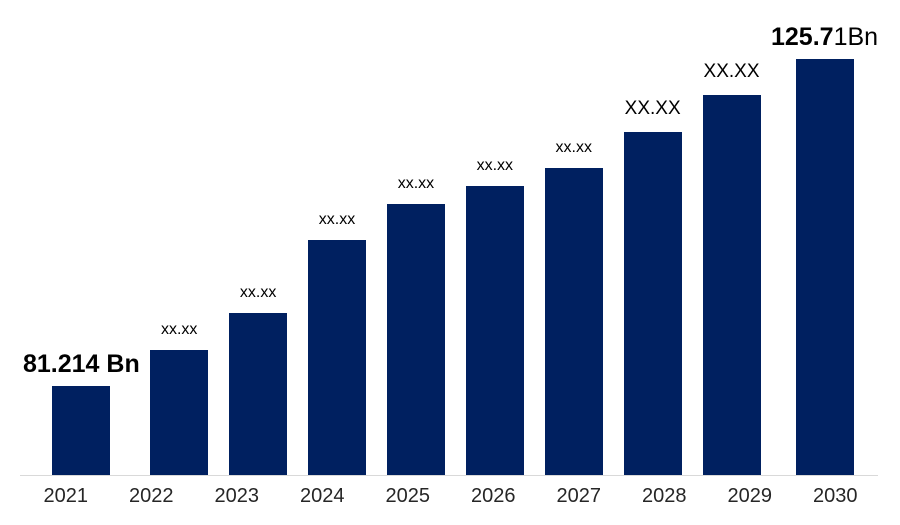  What do you see at coordinates (337, 237) in the screenshot?
I see `chart-column-2024: xx.xx` at bounding box center [337, 237].